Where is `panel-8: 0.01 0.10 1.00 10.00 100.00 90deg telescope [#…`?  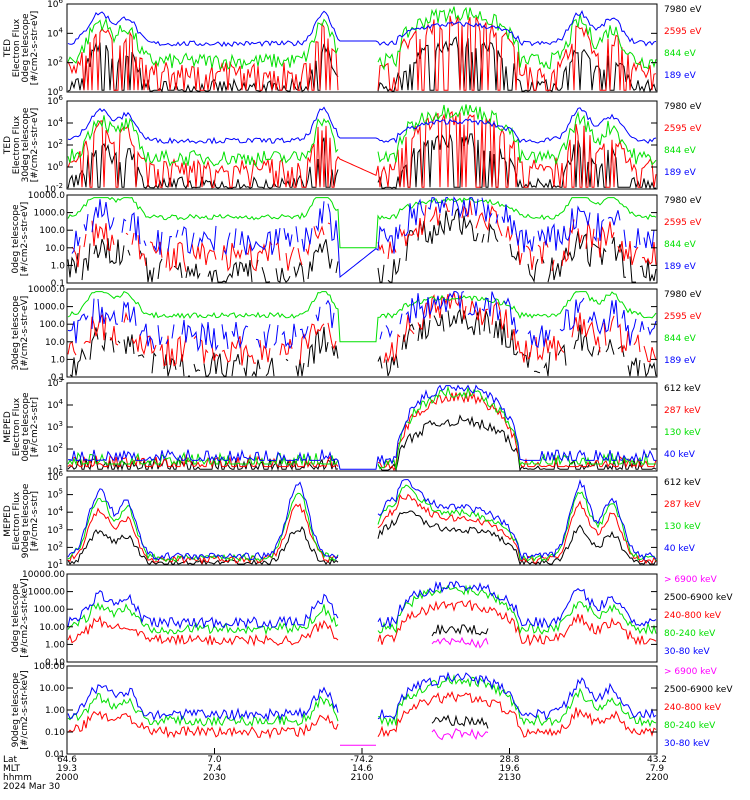 panel-8: 0.01 0.10 1.00 10.00 100.00 90deg telescope [#… is located at coordinates (372, 711).